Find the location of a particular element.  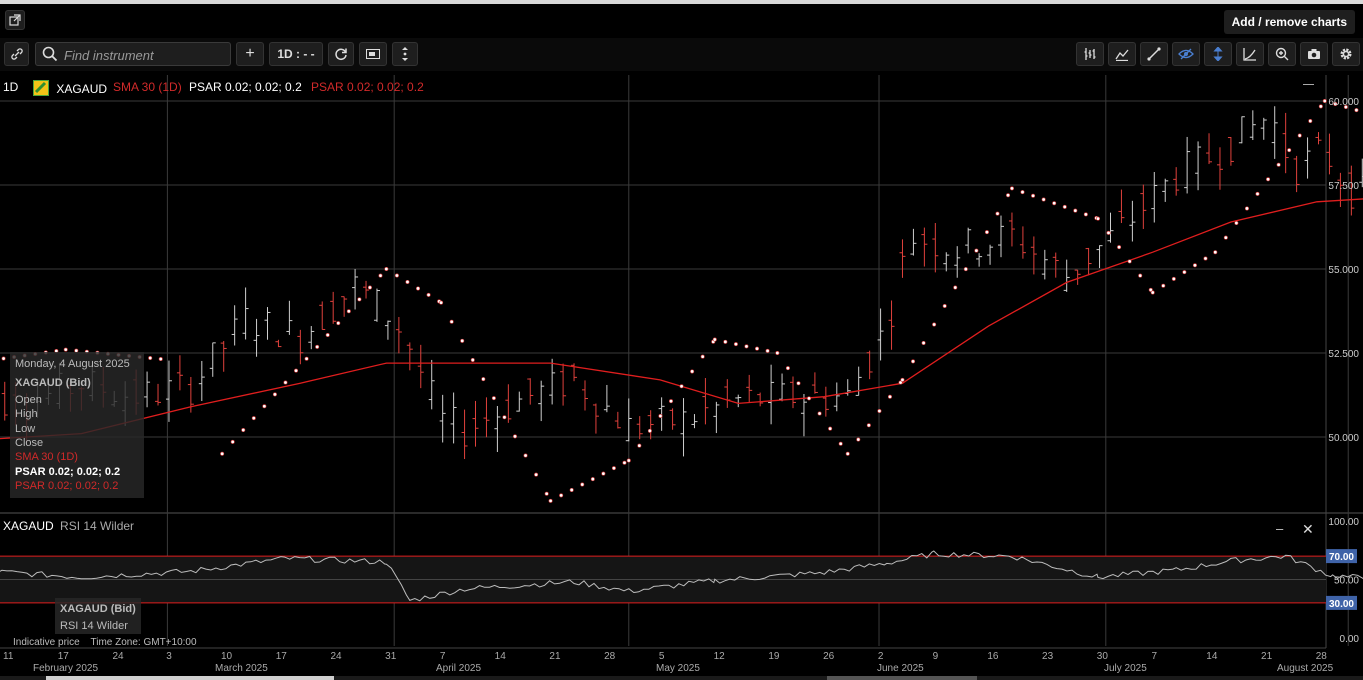

legend-psar-2: PSAR 0.02; 0.02; 0.2 is located at coordinates (367, 87).